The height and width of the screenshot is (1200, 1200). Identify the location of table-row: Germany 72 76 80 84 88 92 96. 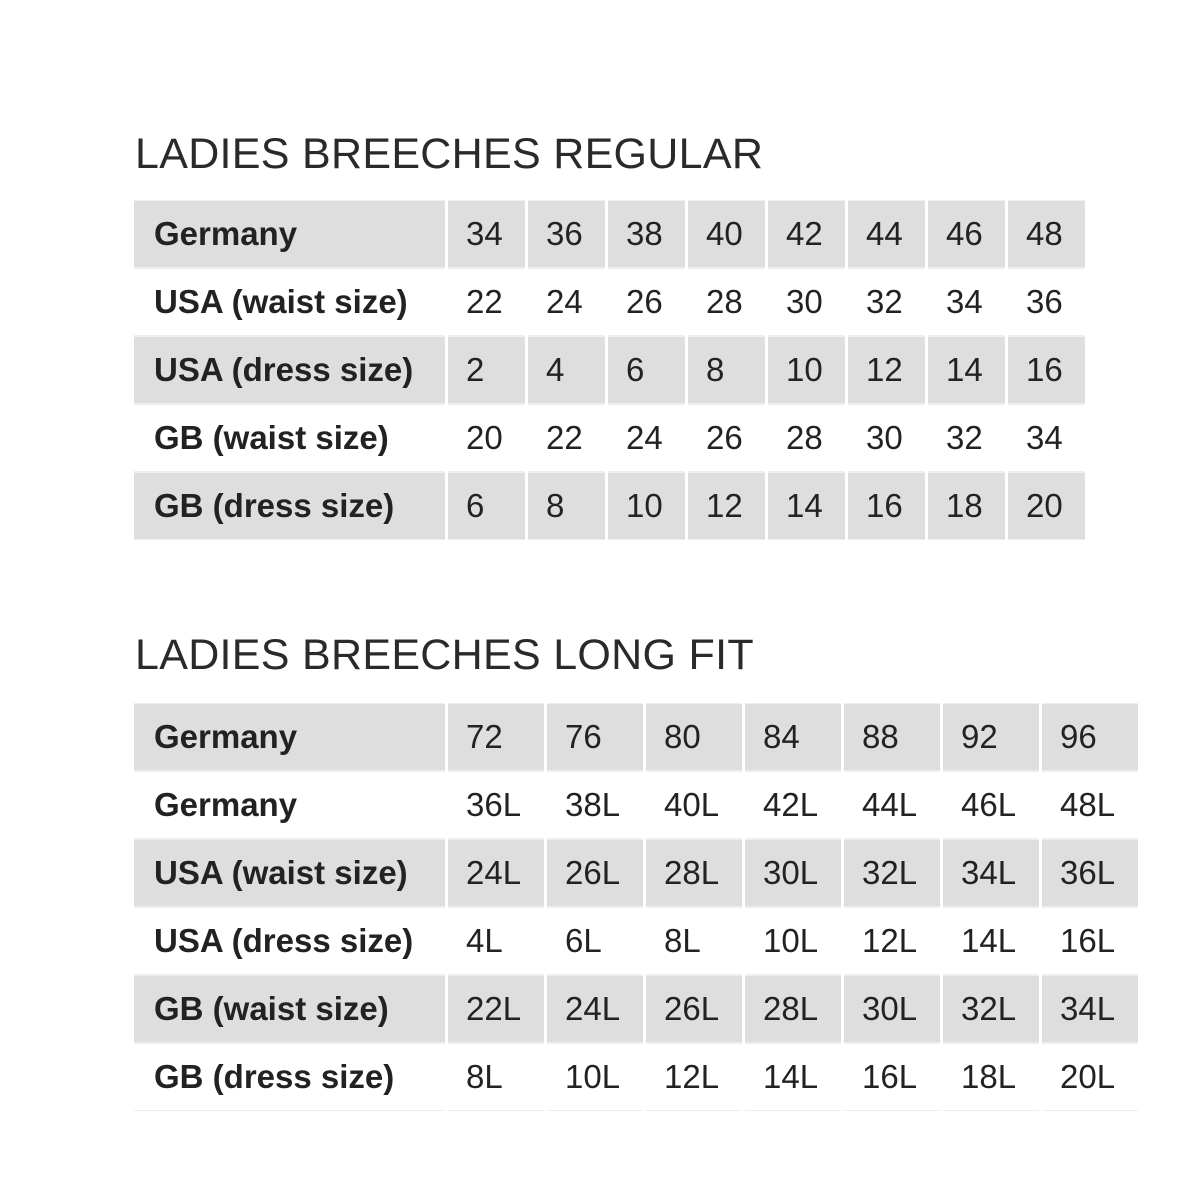
(636, 737).